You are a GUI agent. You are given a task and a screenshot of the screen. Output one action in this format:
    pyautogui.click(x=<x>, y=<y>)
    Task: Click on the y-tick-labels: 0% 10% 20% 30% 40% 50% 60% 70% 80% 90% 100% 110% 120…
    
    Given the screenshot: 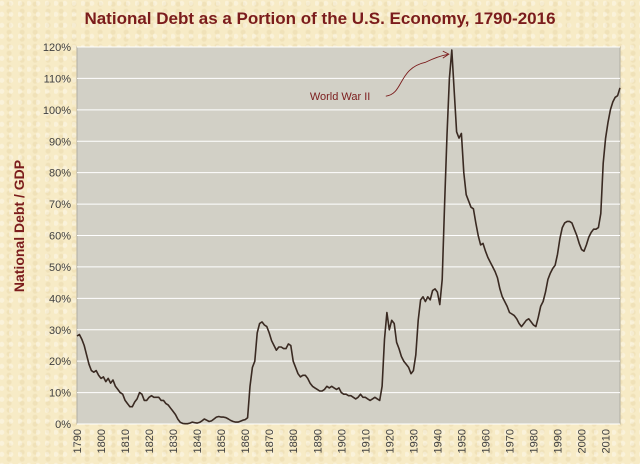 What is the action you would take?
    pyautogui.click(x=57, y=236)
    